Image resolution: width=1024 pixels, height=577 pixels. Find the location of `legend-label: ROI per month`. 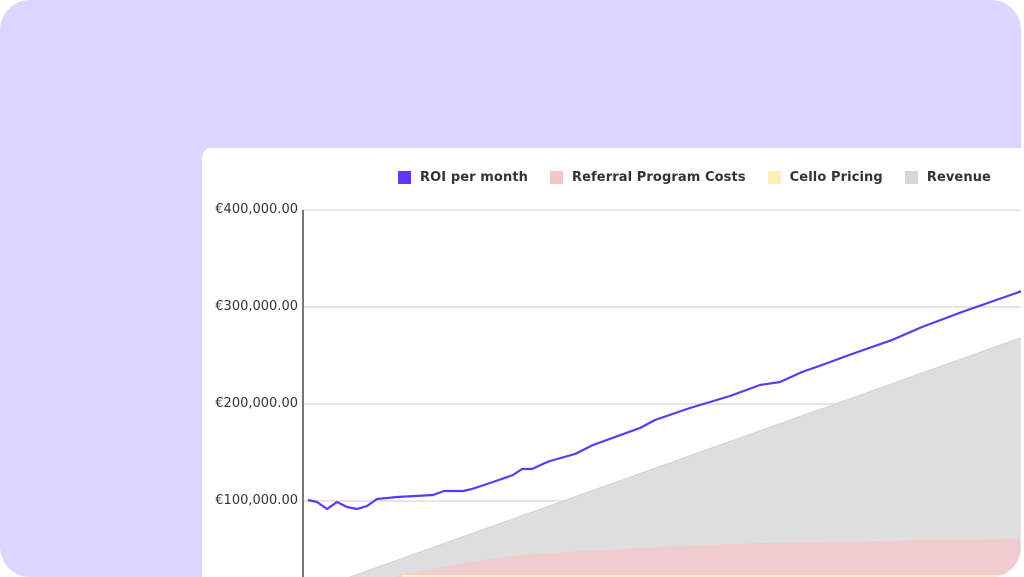

legend-label: ROI per month is located at coordinates (474, 177).